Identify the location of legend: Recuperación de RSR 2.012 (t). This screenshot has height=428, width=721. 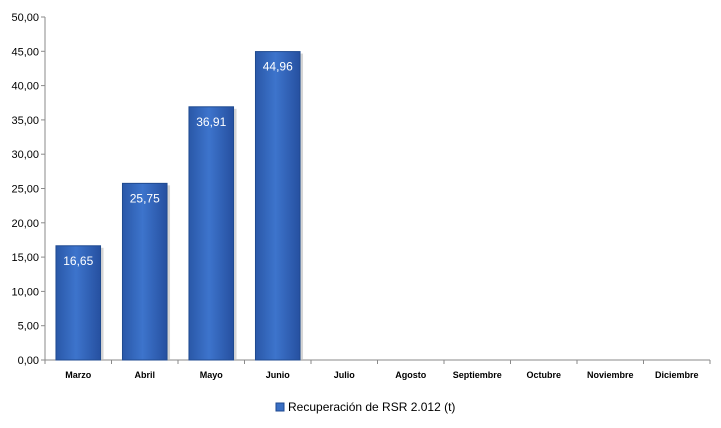
(365, 407).